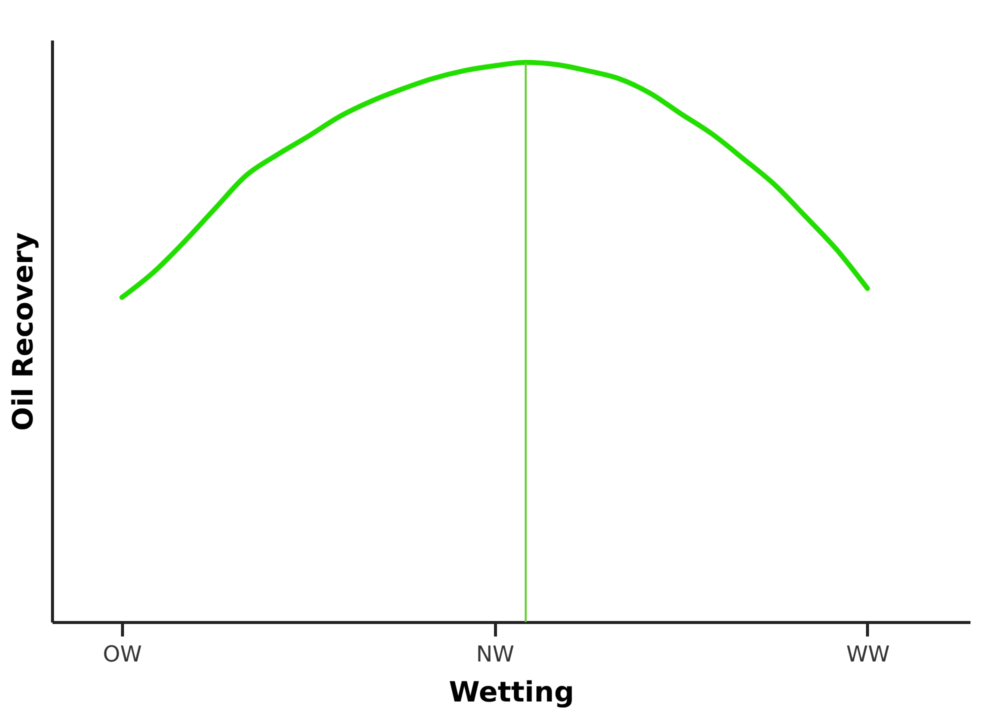 The image size is (990, 717). Describe the element at coordinates (495, 655) in the screenshot. I see `x-tick-label: NW` at that location.